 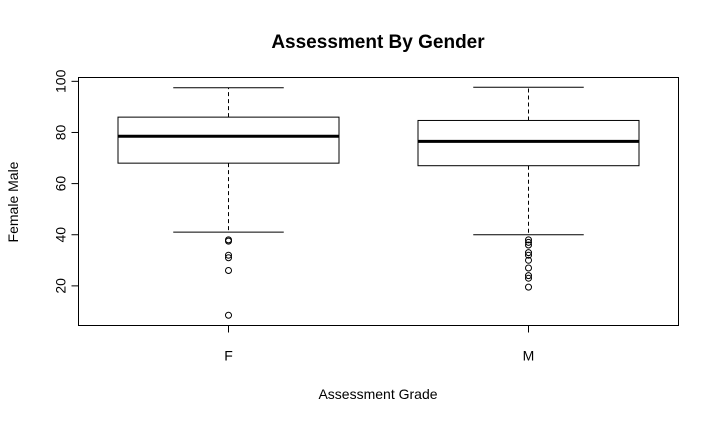 I want to click on y-axis-label: Female Male, so click(x=13, y=201).